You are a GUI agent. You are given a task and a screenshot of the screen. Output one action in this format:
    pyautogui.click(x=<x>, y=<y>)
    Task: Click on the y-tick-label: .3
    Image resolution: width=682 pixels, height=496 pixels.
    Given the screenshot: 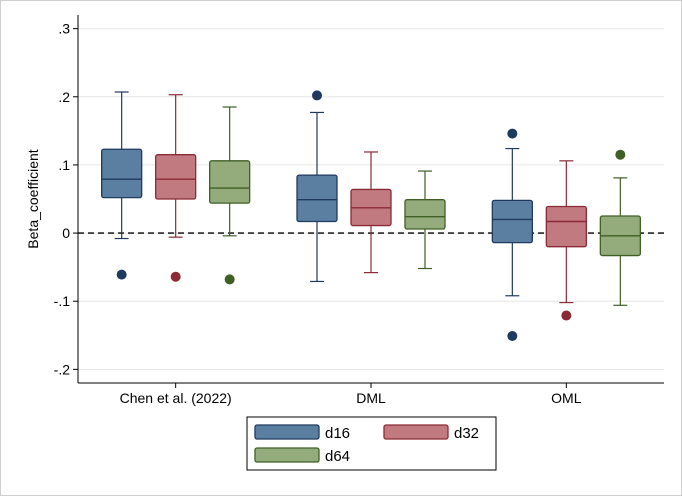 What is the action you would take?
    pyautogui.click(x=64, y=29)
    